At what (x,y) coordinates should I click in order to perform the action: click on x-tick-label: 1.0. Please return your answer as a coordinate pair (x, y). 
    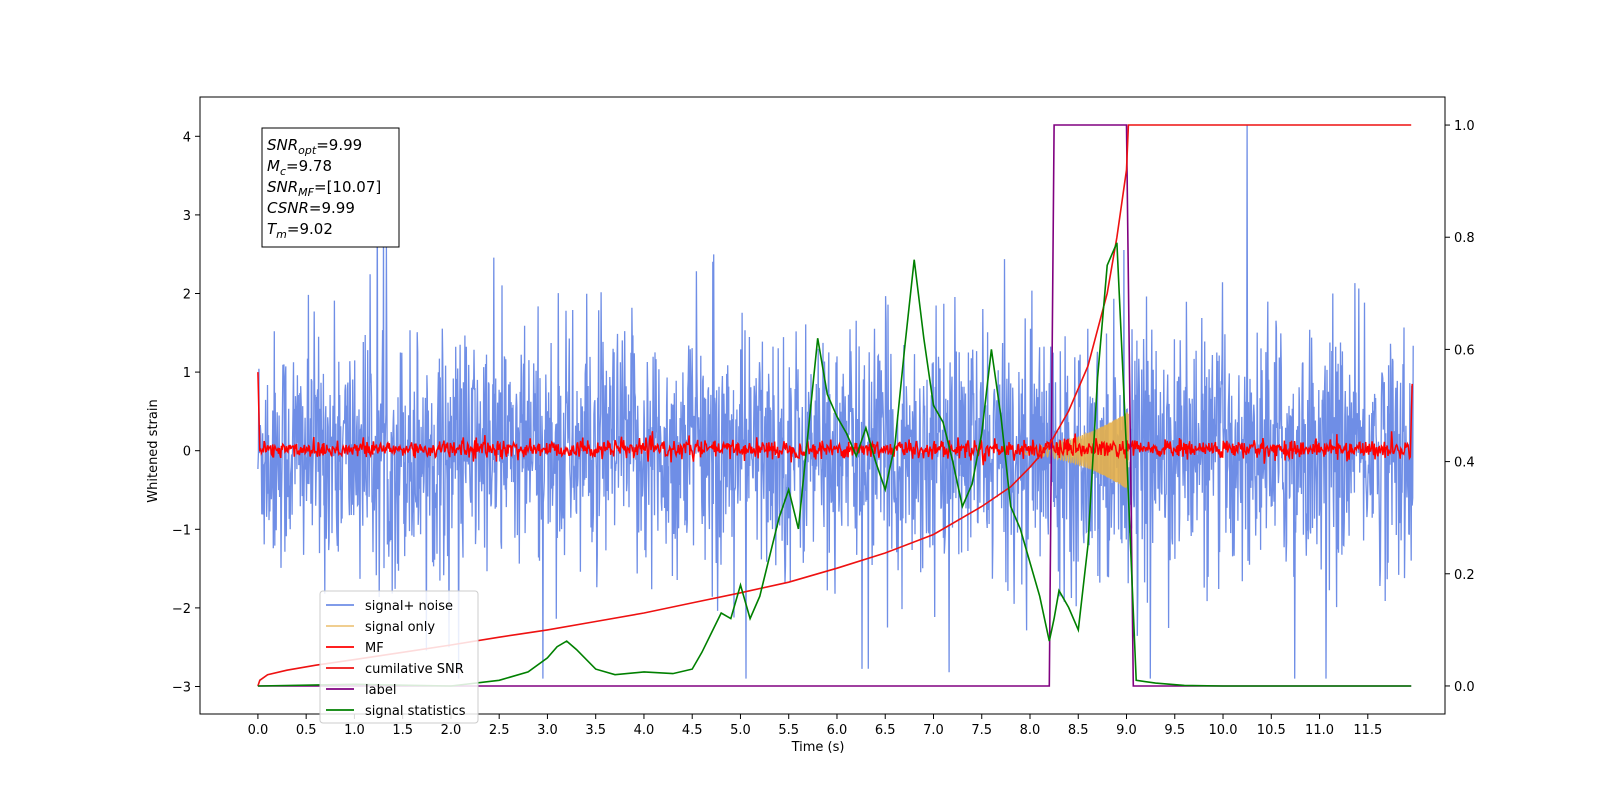
    Looking at the image, I should click on (354, 730).